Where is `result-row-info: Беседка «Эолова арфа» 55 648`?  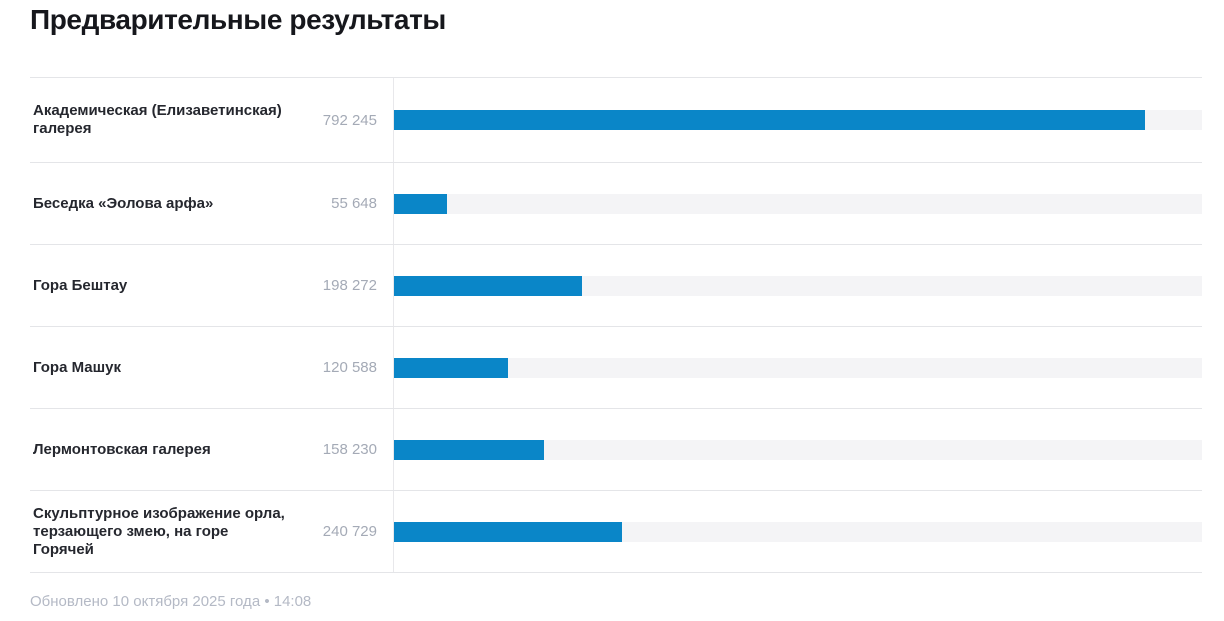 result-row-info: Беседка «Эолова арфа» 55 648 is located at coordinates (212, 203).